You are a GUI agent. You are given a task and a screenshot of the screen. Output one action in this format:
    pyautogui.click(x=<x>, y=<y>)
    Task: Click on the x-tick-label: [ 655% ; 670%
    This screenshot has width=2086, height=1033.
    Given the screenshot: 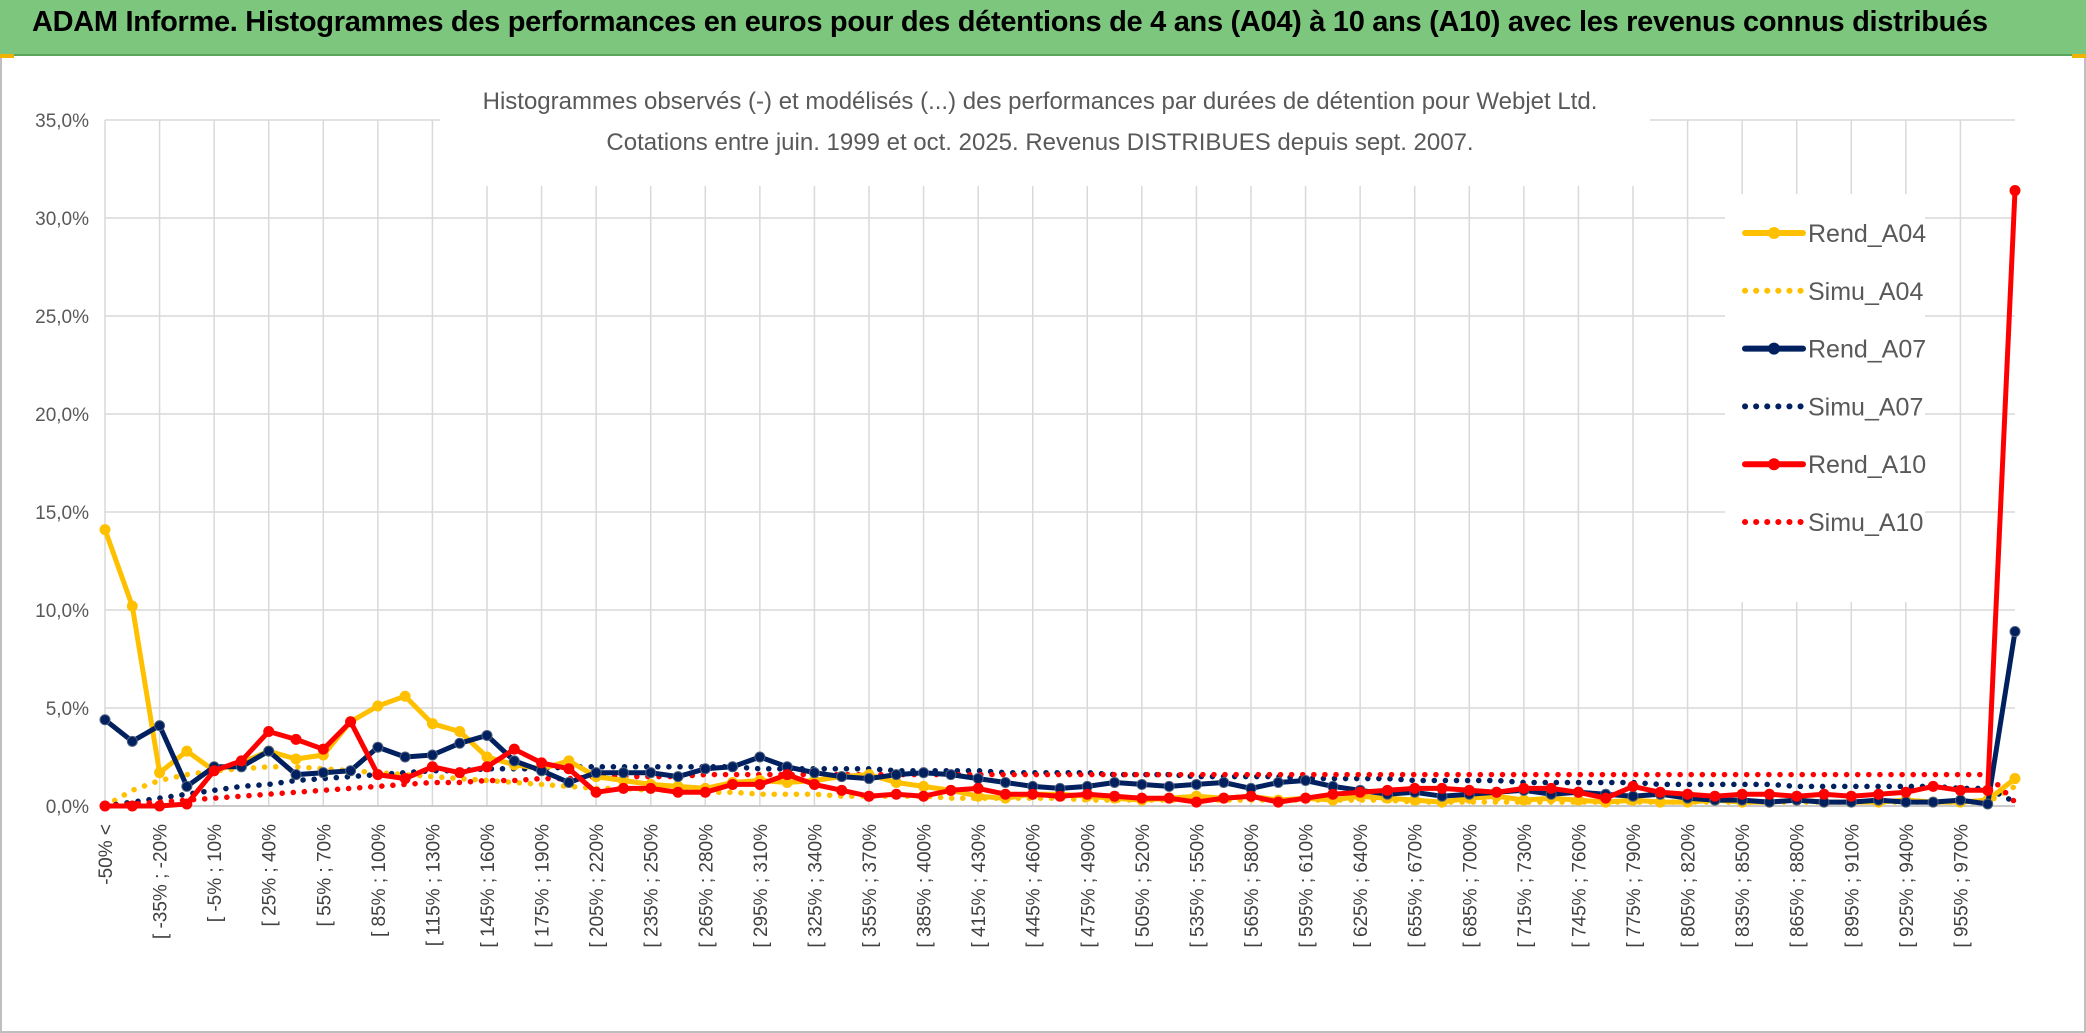 What is the action you would take?
    pyautogui.click(x=1416, y=886)
    